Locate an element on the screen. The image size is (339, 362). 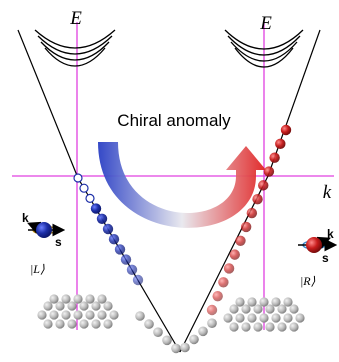
left-k-label: k is located at coordinates (25, 218).